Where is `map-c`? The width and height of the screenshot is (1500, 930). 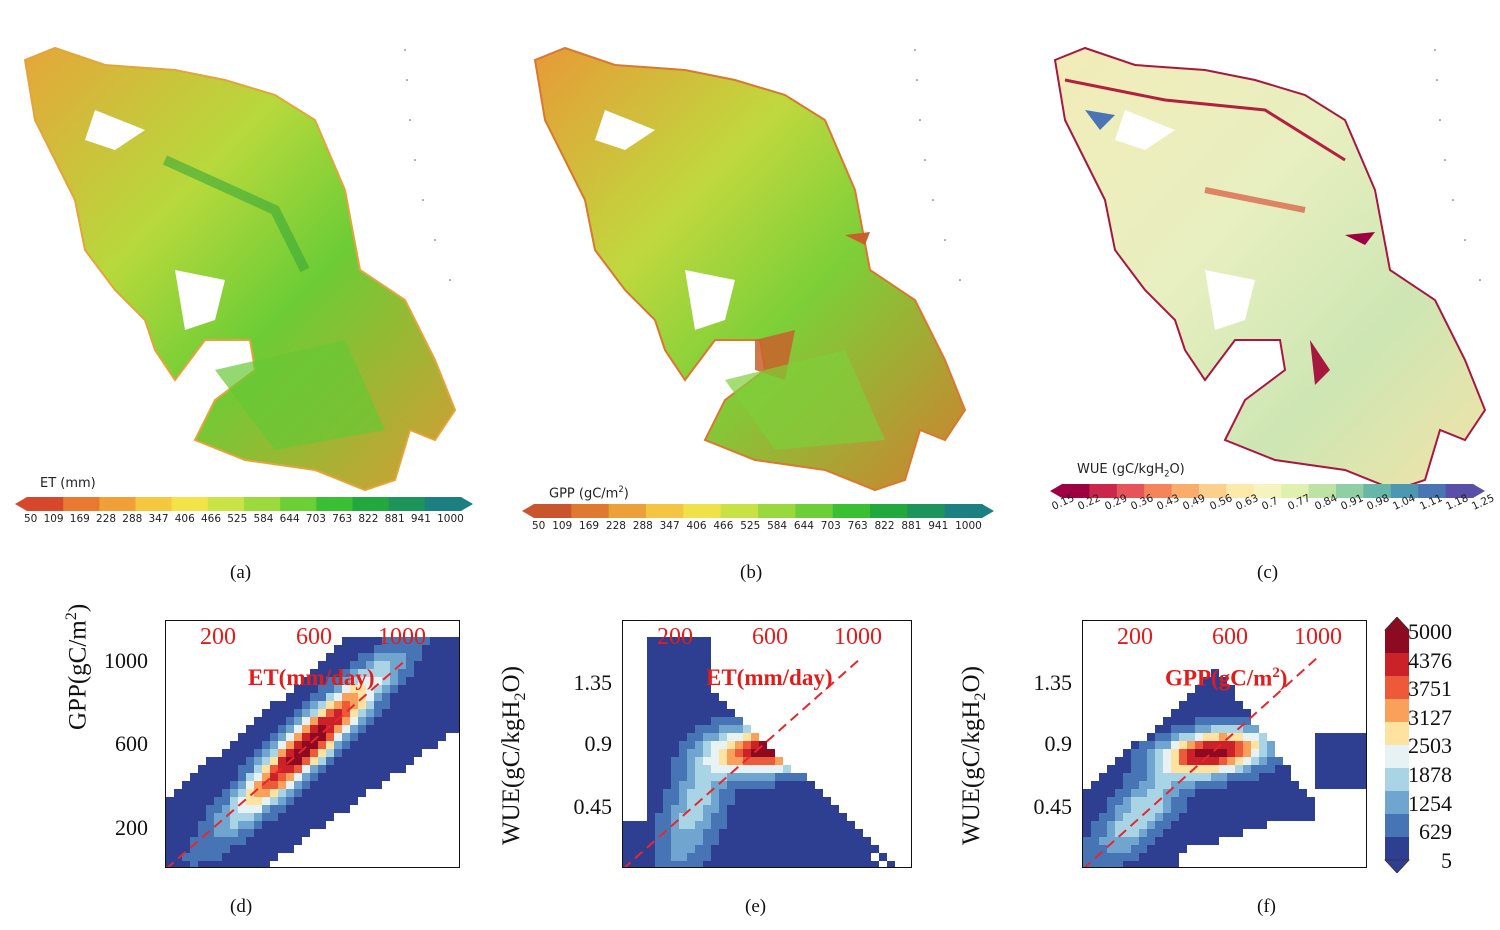 map-c is located at coordinates (1270, 269).